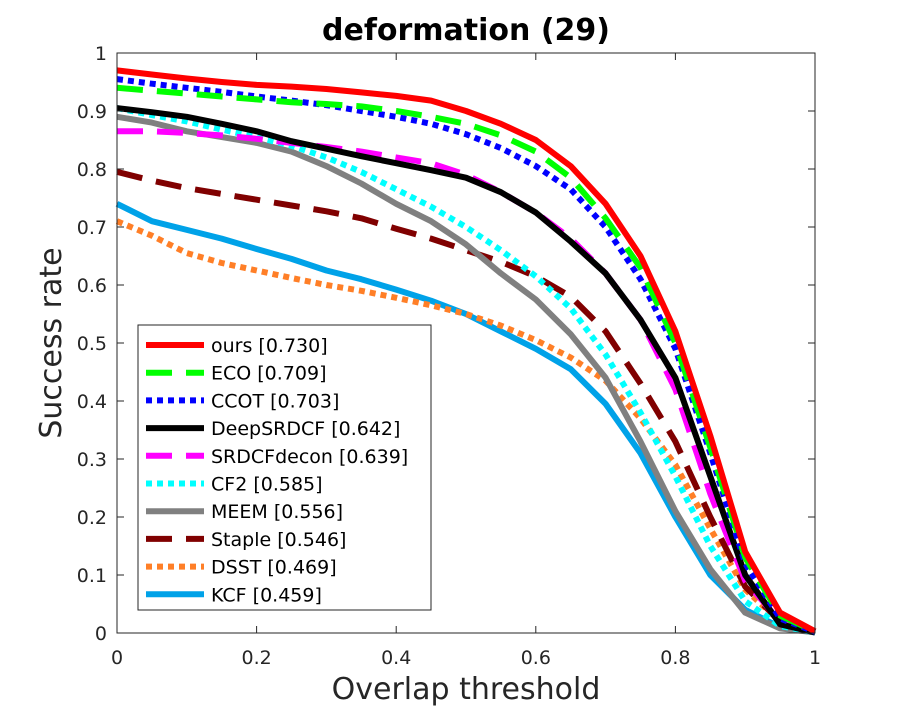 The image size is (900, 715). I want to click on legend-label: SRDCFdecon [0.639], so click(309, 457).